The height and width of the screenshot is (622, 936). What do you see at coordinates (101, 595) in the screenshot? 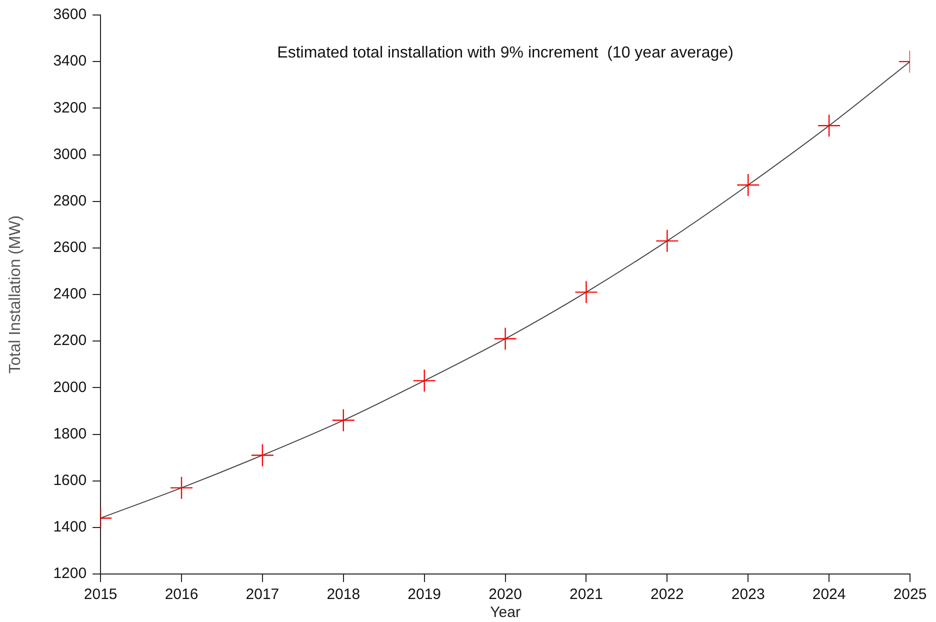
I see `x-tick-label: 2015` at bounding box center [101, 595].